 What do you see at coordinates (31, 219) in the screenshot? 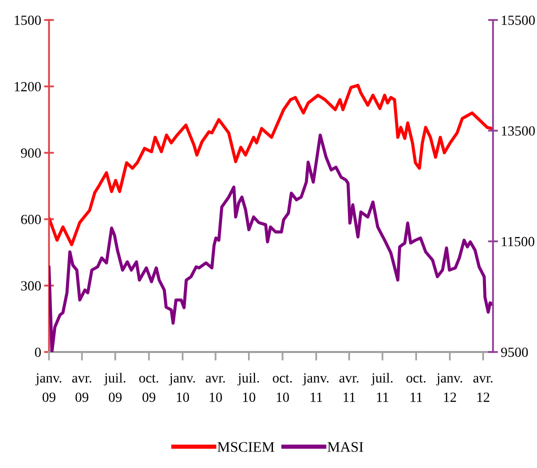
I see `y-tick-label: 600` at bounding box center [31, 219].